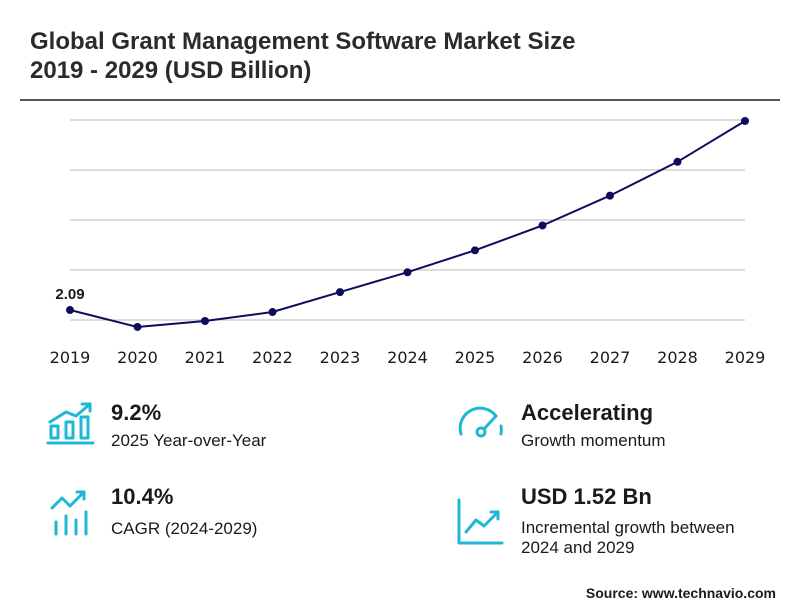  What do you see at coordinates (628, 537) in the screenshot?
I see `stat-incremental-label: Incremental growth between 2024 and 2029` at bounding box center [628, 537].